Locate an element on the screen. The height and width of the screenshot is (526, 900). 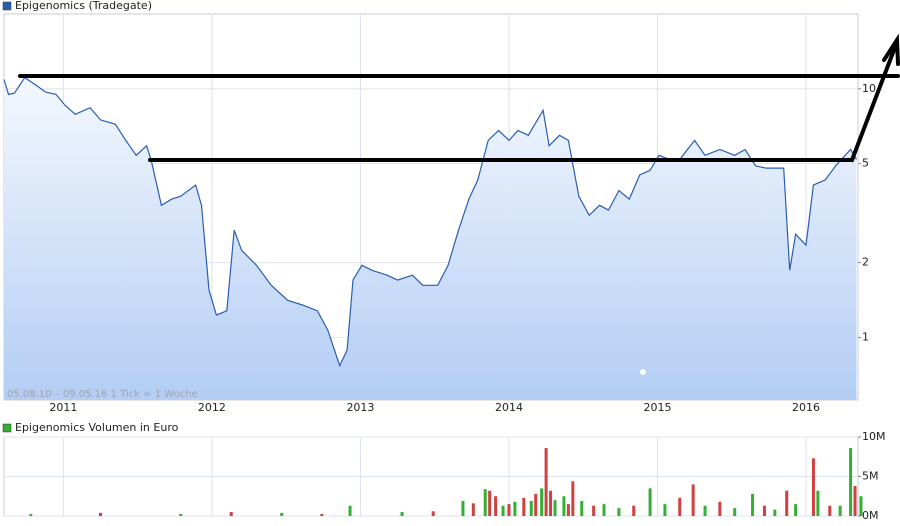
x-tick-label: 2015 is located at coordinates (657, 407).